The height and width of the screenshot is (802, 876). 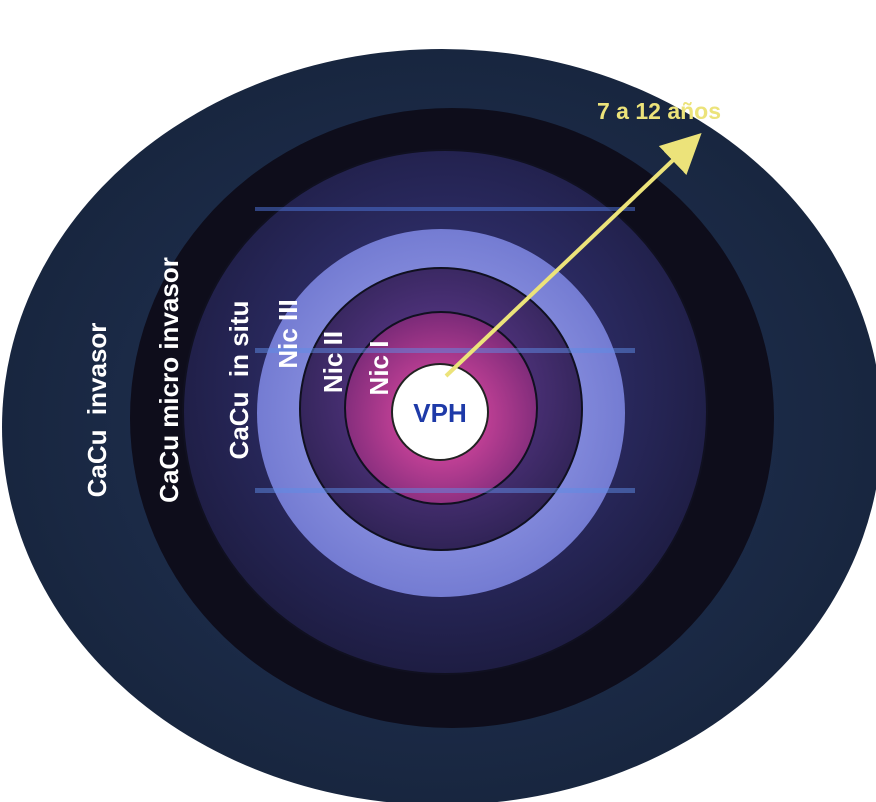 What do you see at coordinates (288, 333) in the screenshot?
I see `label-nic-iii: Nic III` at bounding box center [288, 333].